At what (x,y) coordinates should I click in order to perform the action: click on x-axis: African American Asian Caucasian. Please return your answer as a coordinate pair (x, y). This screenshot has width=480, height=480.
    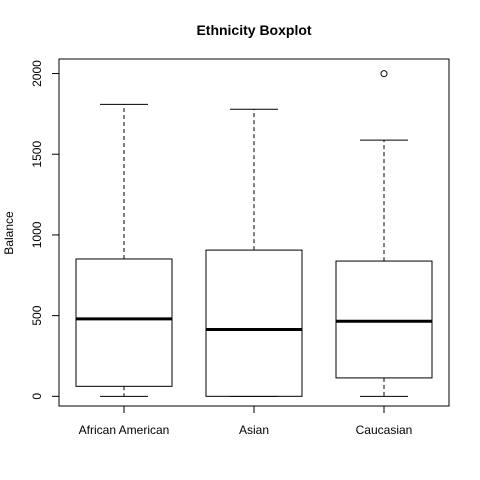
    Looking at the image, I should click on (246, 421).